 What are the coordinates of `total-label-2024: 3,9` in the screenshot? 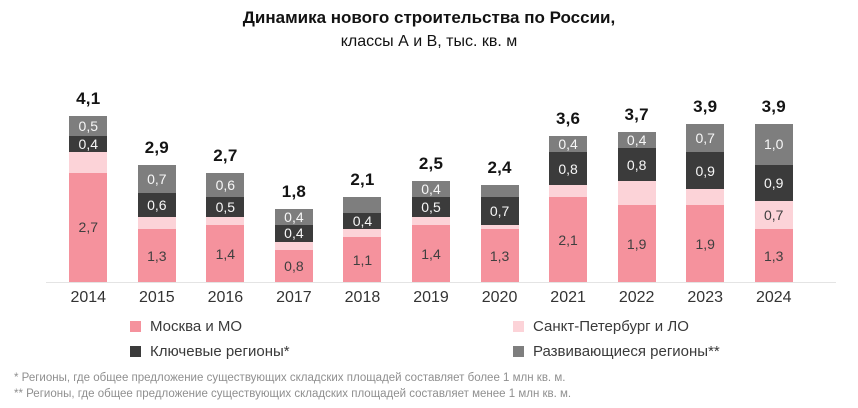 It's located at (773, 107).